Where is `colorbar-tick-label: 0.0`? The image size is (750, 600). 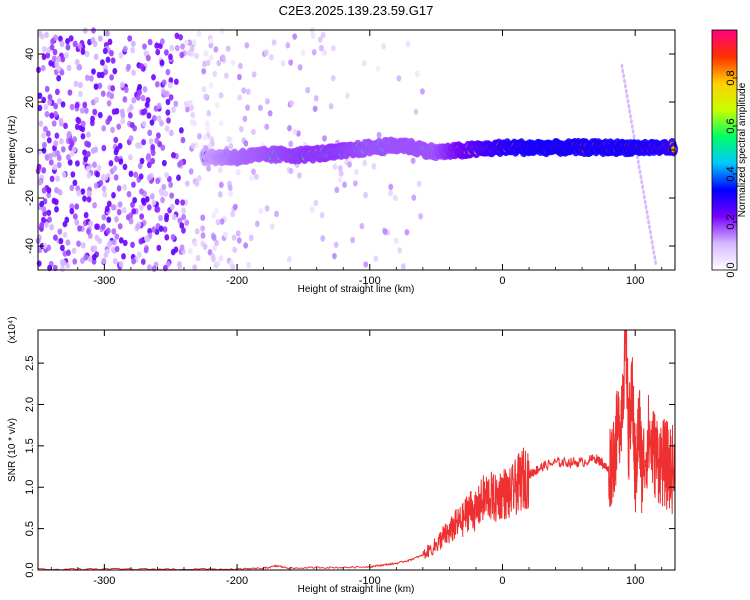 colorbar-tick-label: 0.0 is located at coordinates (731, 269).